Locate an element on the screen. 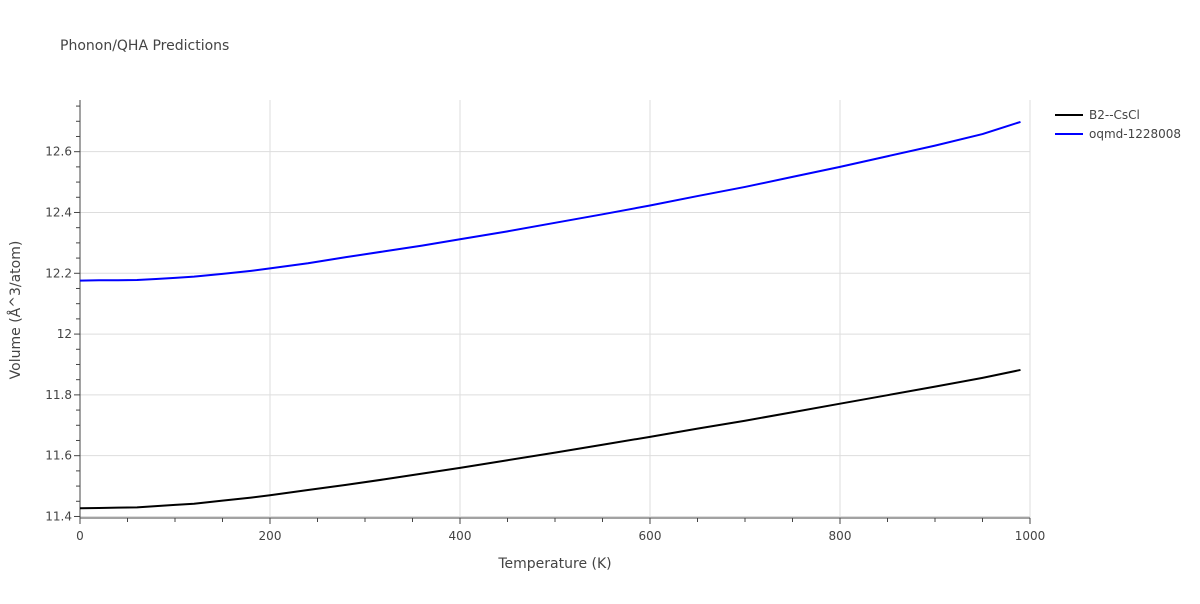  legend-label-b2-cscl: B2--CsCl is located at coordinates (1114, 115).